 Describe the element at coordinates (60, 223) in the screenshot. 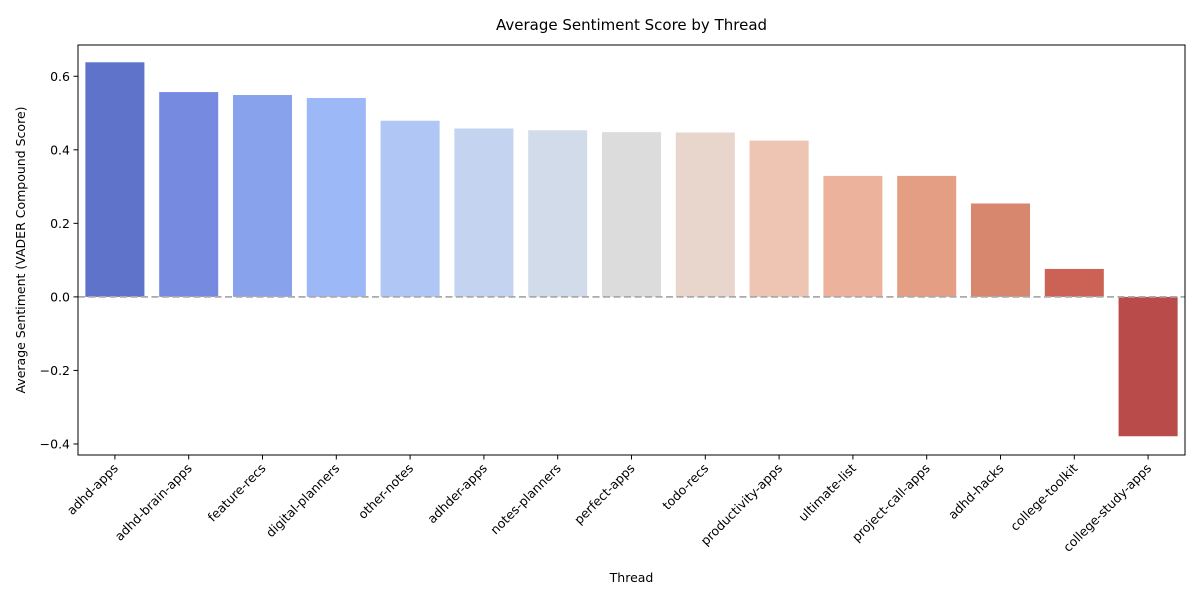

I see `y-tick-label: 0.2` at that location.